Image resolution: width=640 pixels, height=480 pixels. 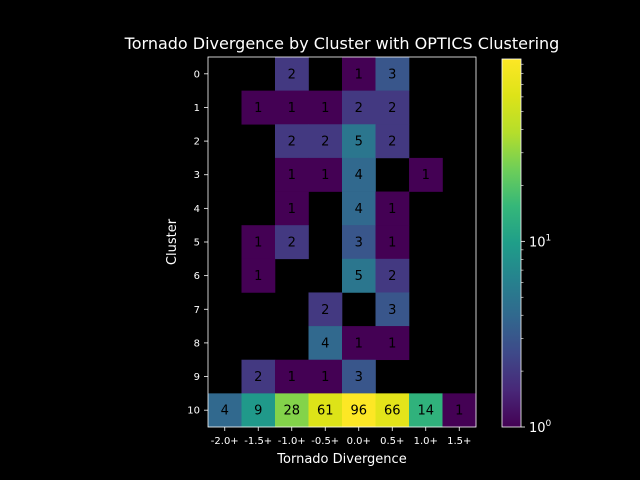 What do you see at coordinates (341, 437) in the screenshot?
I see `x-axis-ticks: -2.0+ -1.5+ -1.0+ -0.5+ 0.0+ 0.5+ 1.0+ 1.5+` at bounding box center [341, 437].